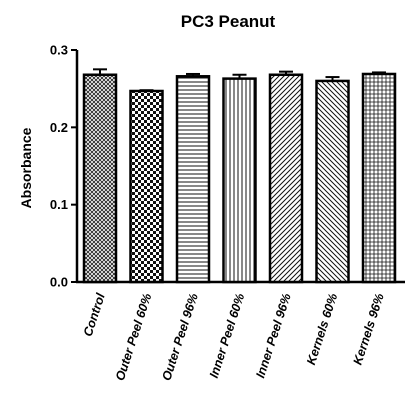  Describe the element at coordinates (59, 204) in the screenshot. I see `y-tick-label: 0.1` at that location.